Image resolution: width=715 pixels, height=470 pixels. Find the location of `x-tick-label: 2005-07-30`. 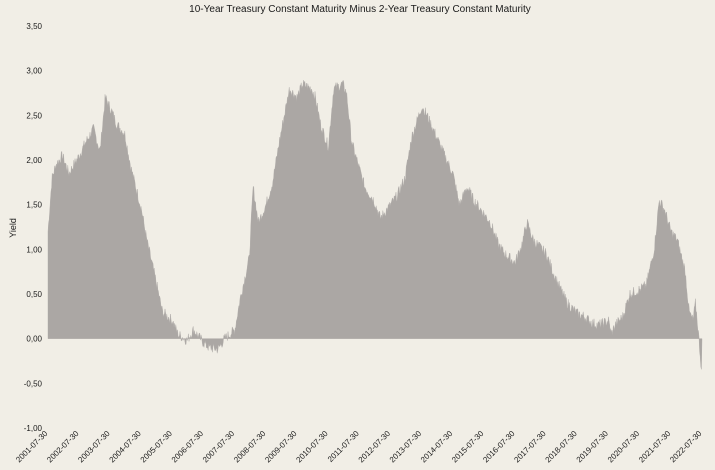

x-tick-label: 2005-07-30 is located at coordinates (157, 447).